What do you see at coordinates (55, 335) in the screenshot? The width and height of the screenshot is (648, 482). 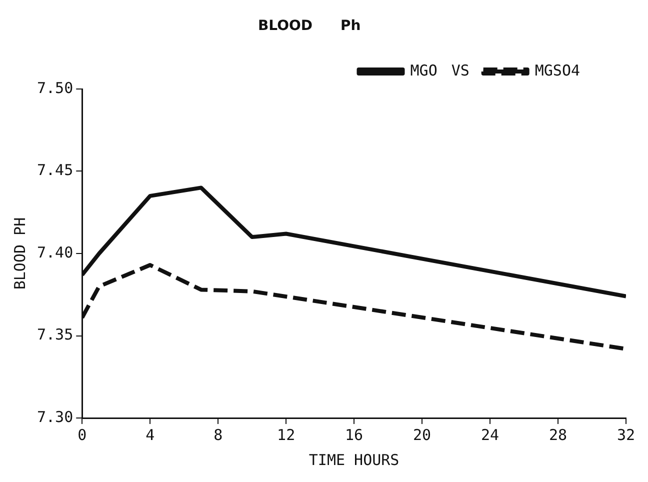 I see `y-tick-label: 7.35` at bounding box center [55, 335].